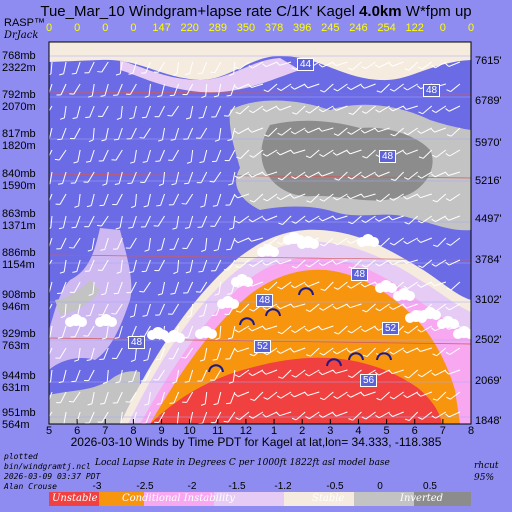  Describe the element at coordinates (283, 486) in the screenshot. I see `scale-value: -1.2` at that location.